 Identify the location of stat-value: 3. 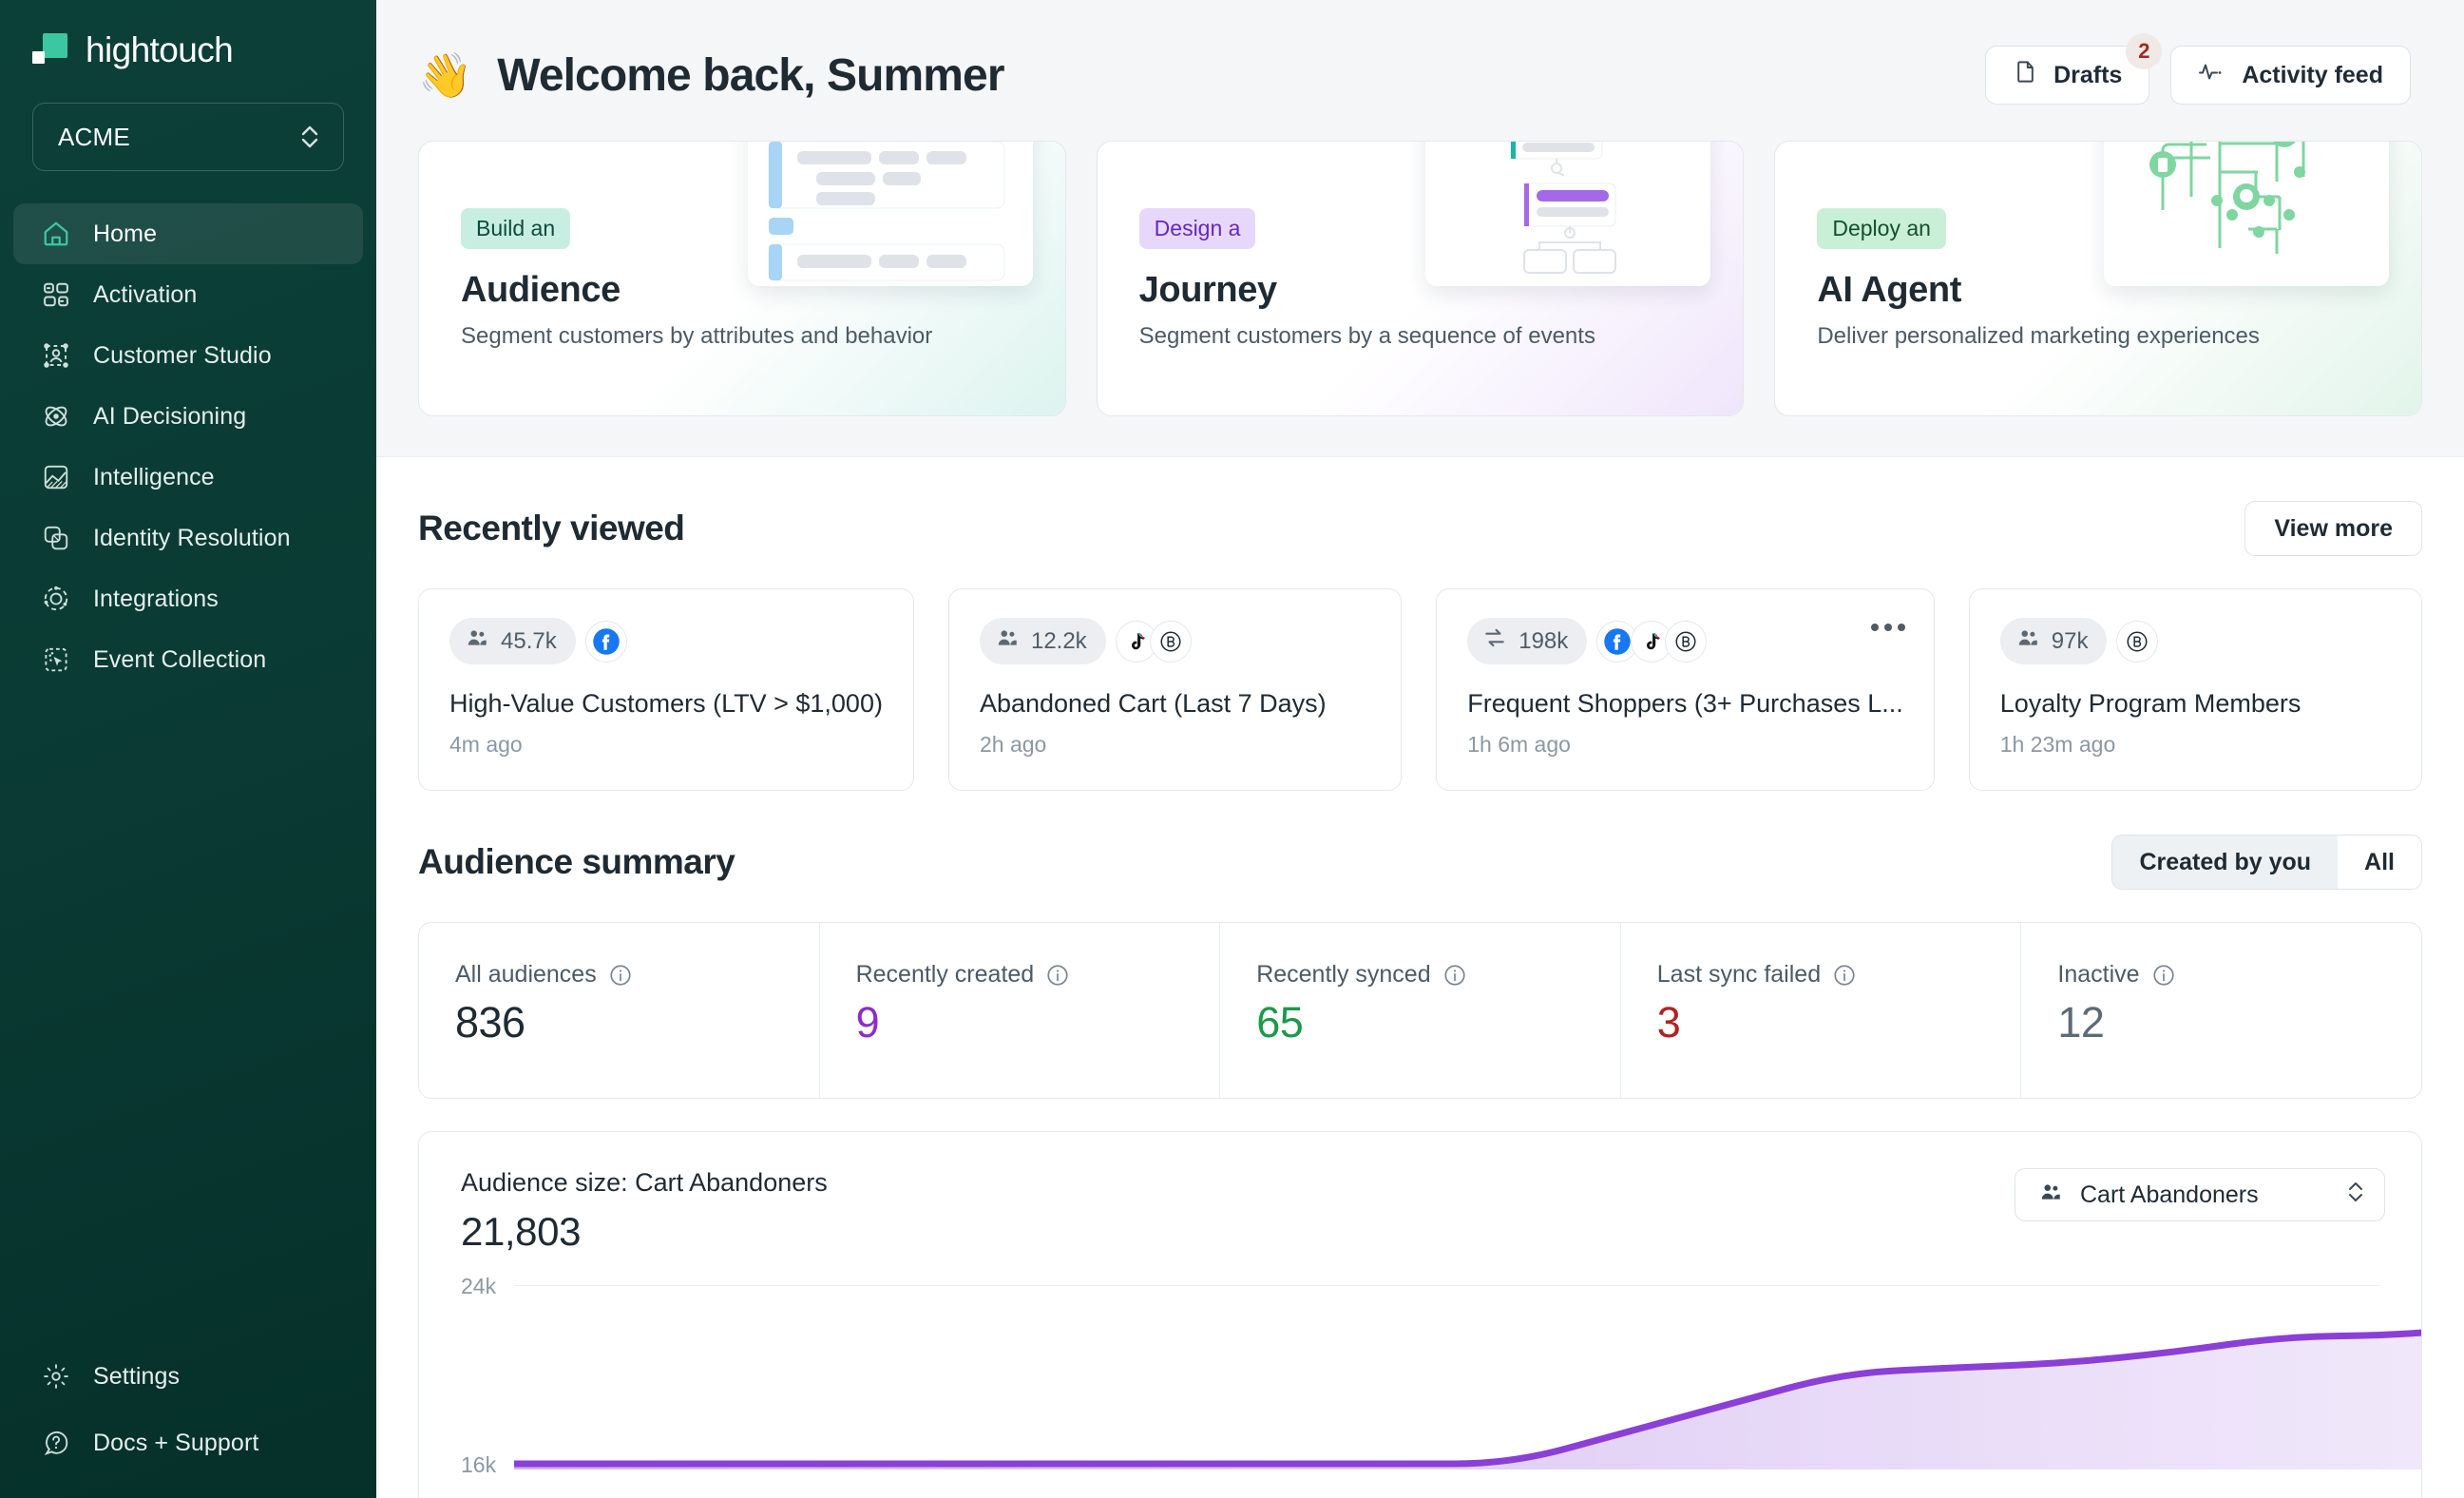
(1668, 1022).